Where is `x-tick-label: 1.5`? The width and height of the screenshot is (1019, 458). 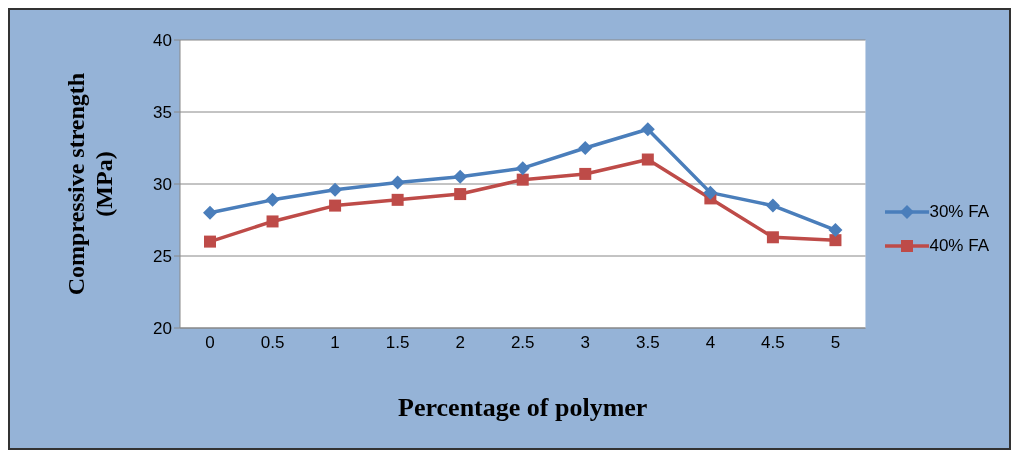
x-tick-label: 1.5 is located at coordinates (397, 343).